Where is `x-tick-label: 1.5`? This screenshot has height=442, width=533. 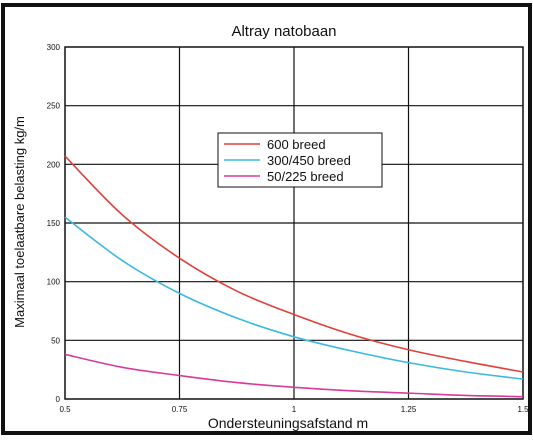
x-tick-label: 1.5 is located at coordinates (523, 409).